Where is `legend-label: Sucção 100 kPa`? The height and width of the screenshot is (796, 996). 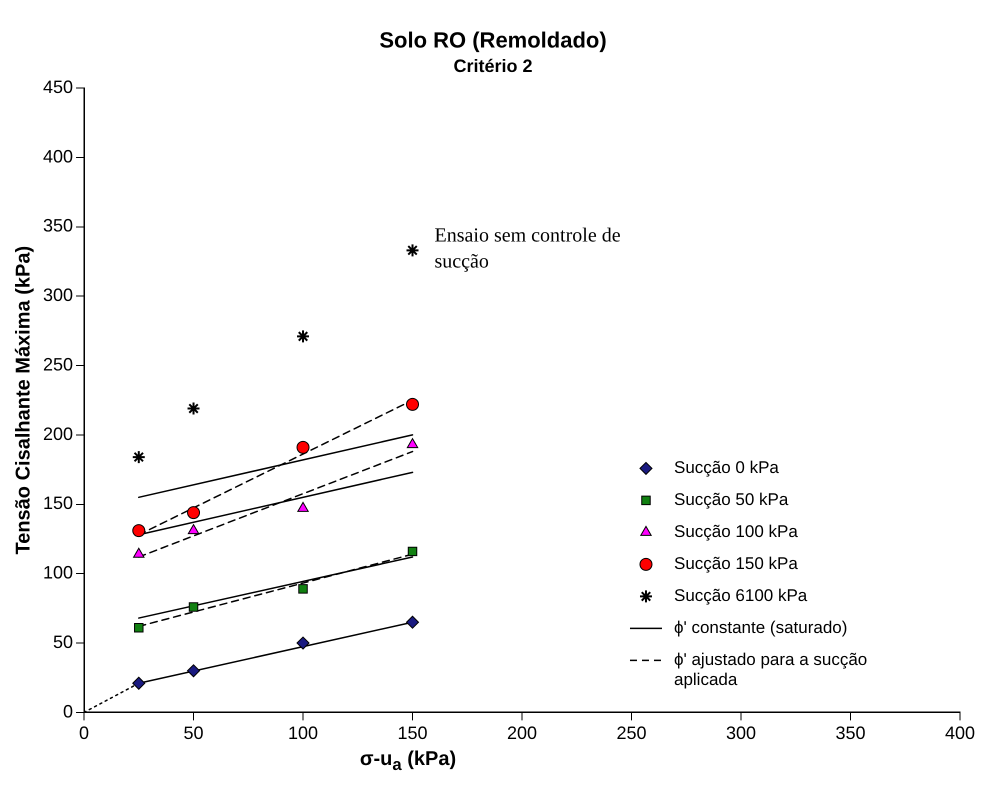 legend-label: Sucção 100 kPa is located at coordinates (736, 532).